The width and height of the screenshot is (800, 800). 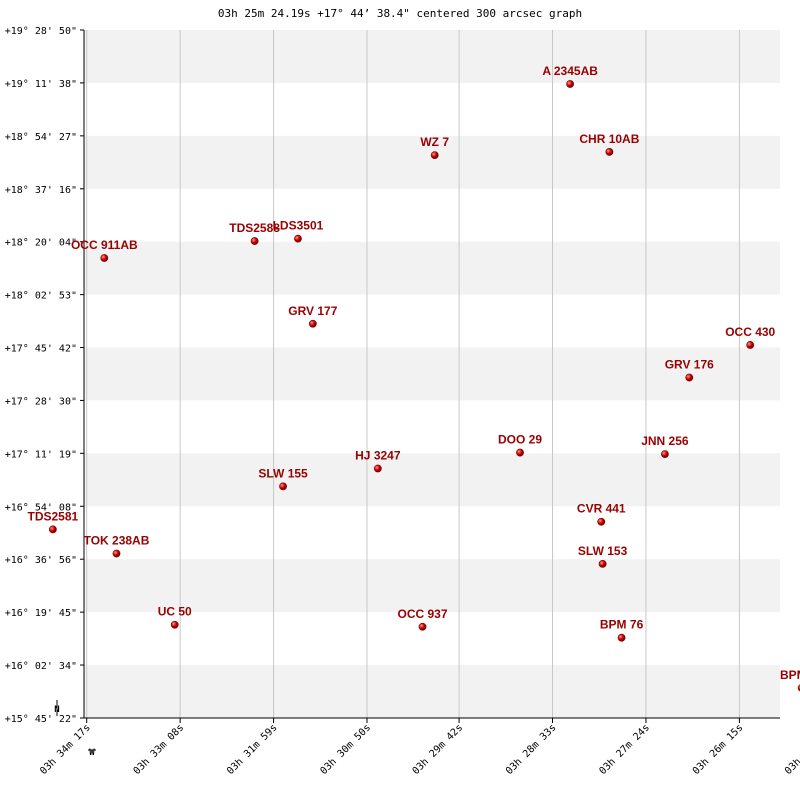 I want to click on y-tick-label: +17° 11' 19", so click(x=41, y=454).